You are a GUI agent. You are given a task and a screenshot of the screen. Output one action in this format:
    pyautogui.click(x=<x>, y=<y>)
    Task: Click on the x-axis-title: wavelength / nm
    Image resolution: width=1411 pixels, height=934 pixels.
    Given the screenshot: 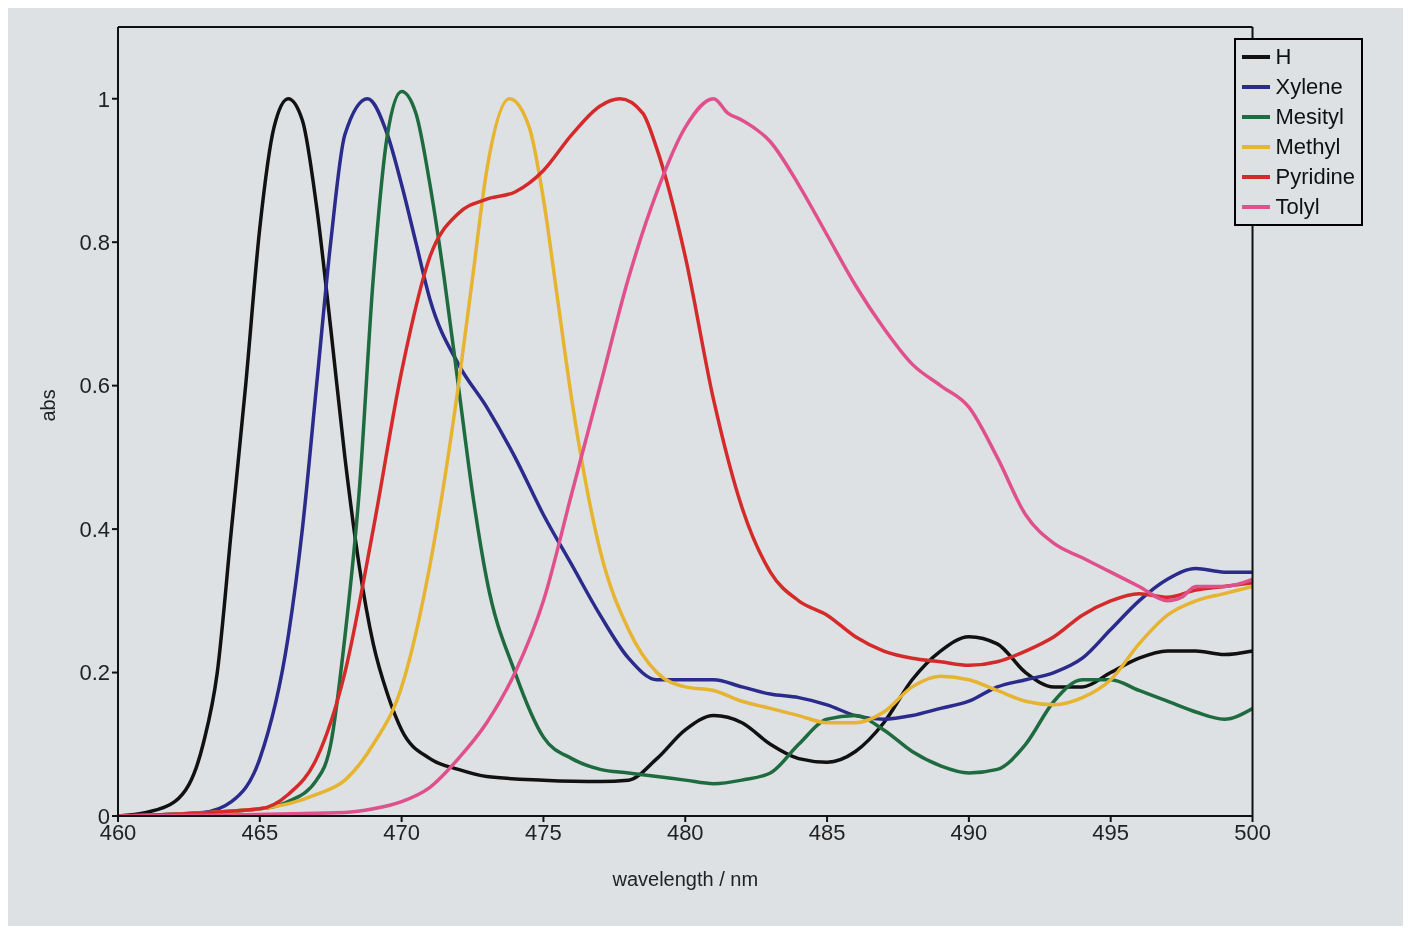 What is the action you would take?
    pyautogui.click(x=685, y=879)
    